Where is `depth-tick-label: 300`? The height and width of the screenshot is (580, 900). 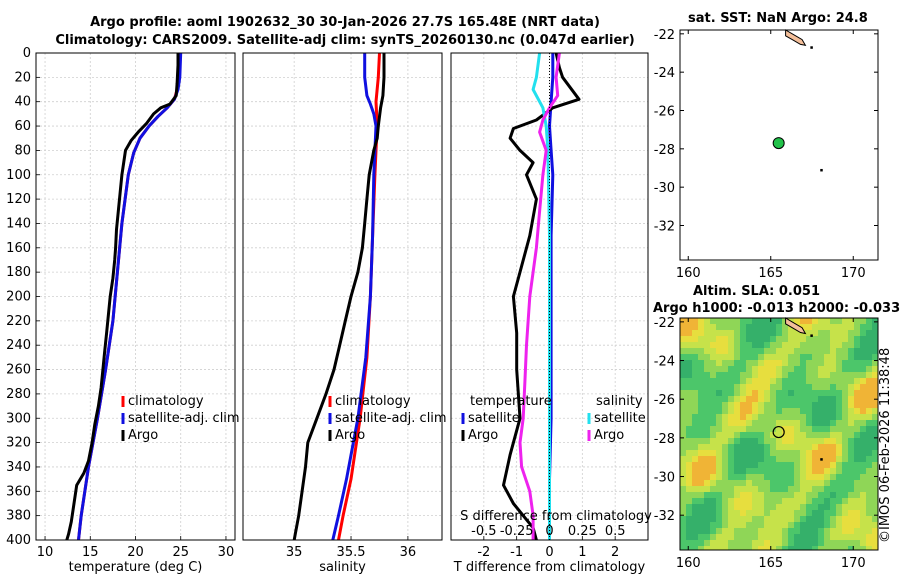
depth-tick-label: 300 is located at coordinates (18, 418).